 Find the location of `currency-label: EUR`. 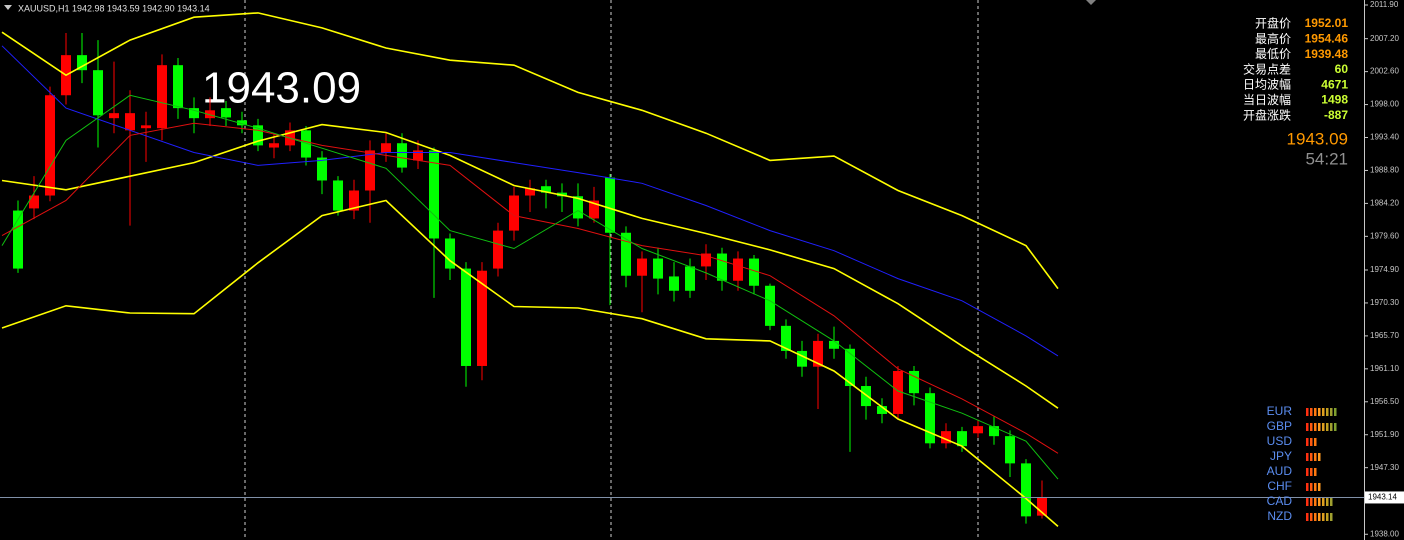

currency-label: EUR is located at coordinates (1280, 411).